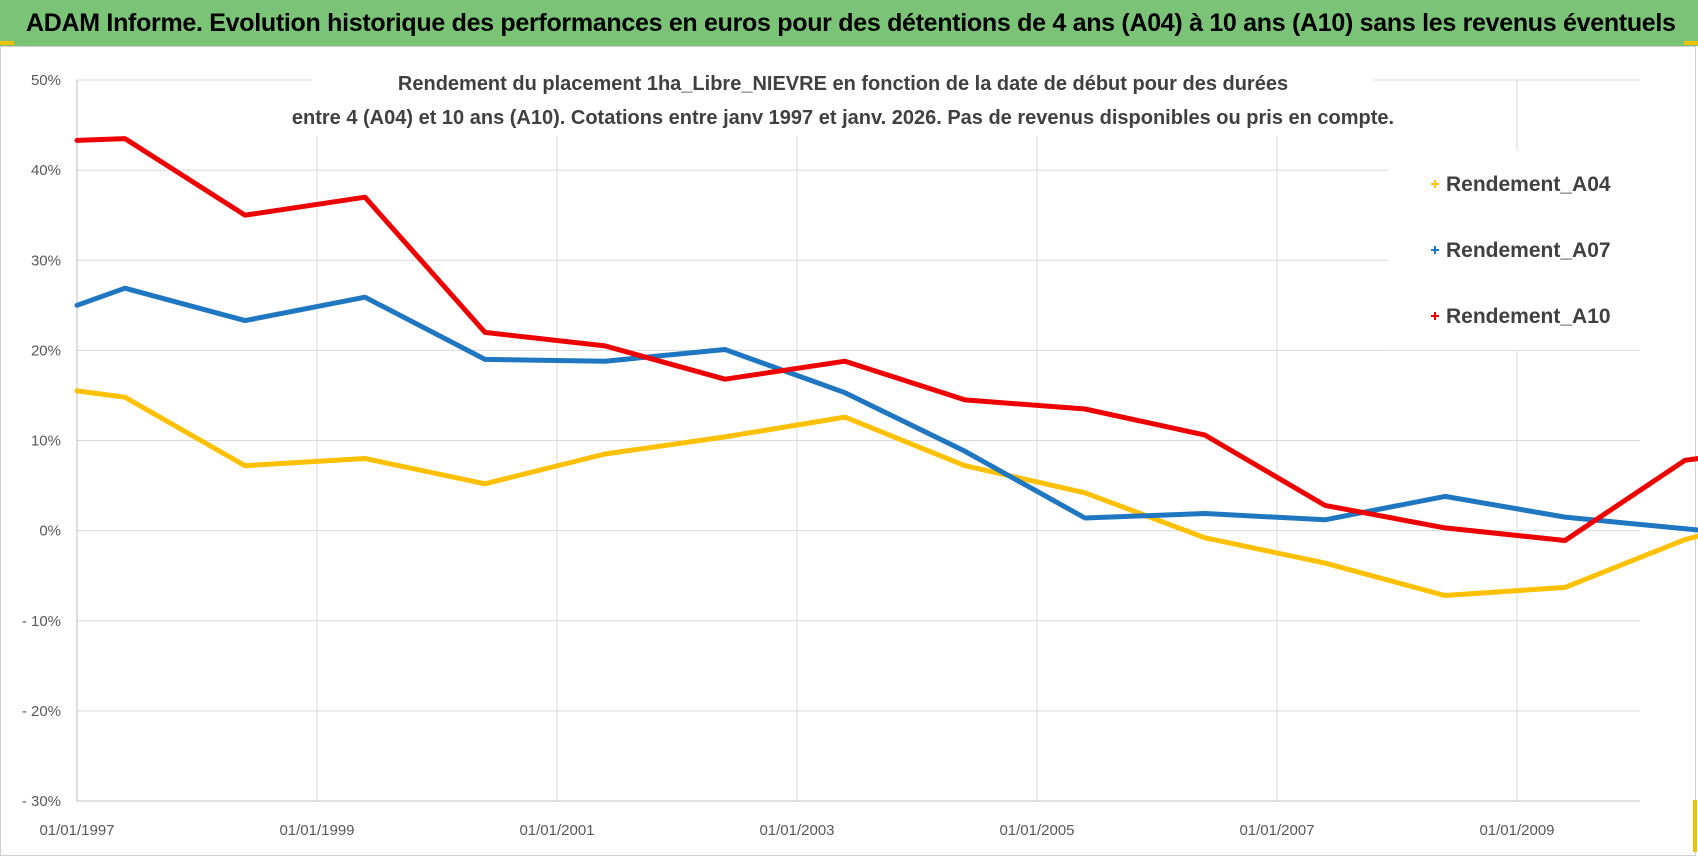 This screenshot has width=1698, height=857. What do you see at coordinates (46, 260) in the screenshot?
I see `y-tick-label: 30%` at bounding box center [46, 260].